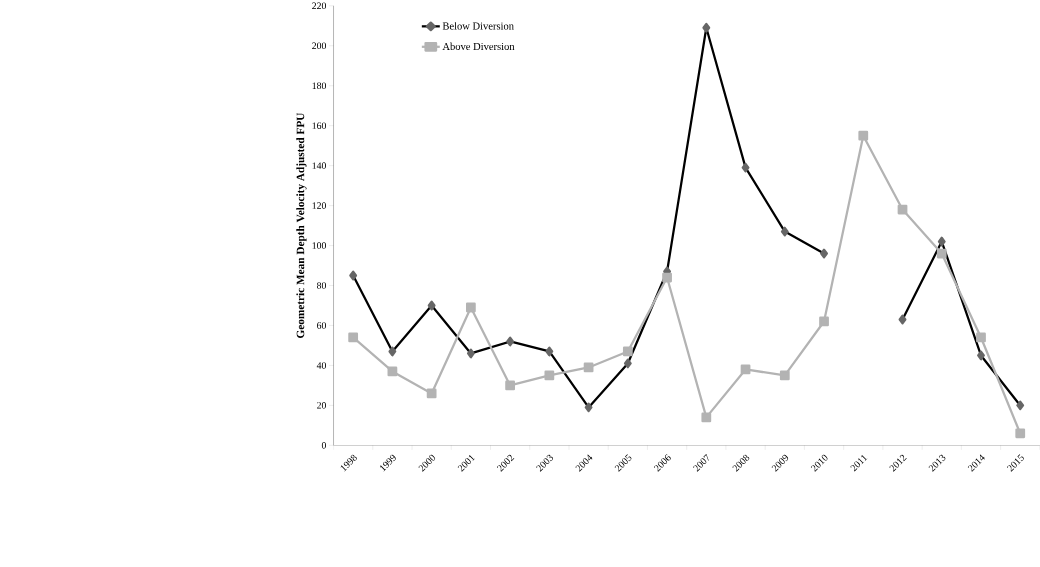  I want to click on legend-label: Above Diversion, so click(478, 46).